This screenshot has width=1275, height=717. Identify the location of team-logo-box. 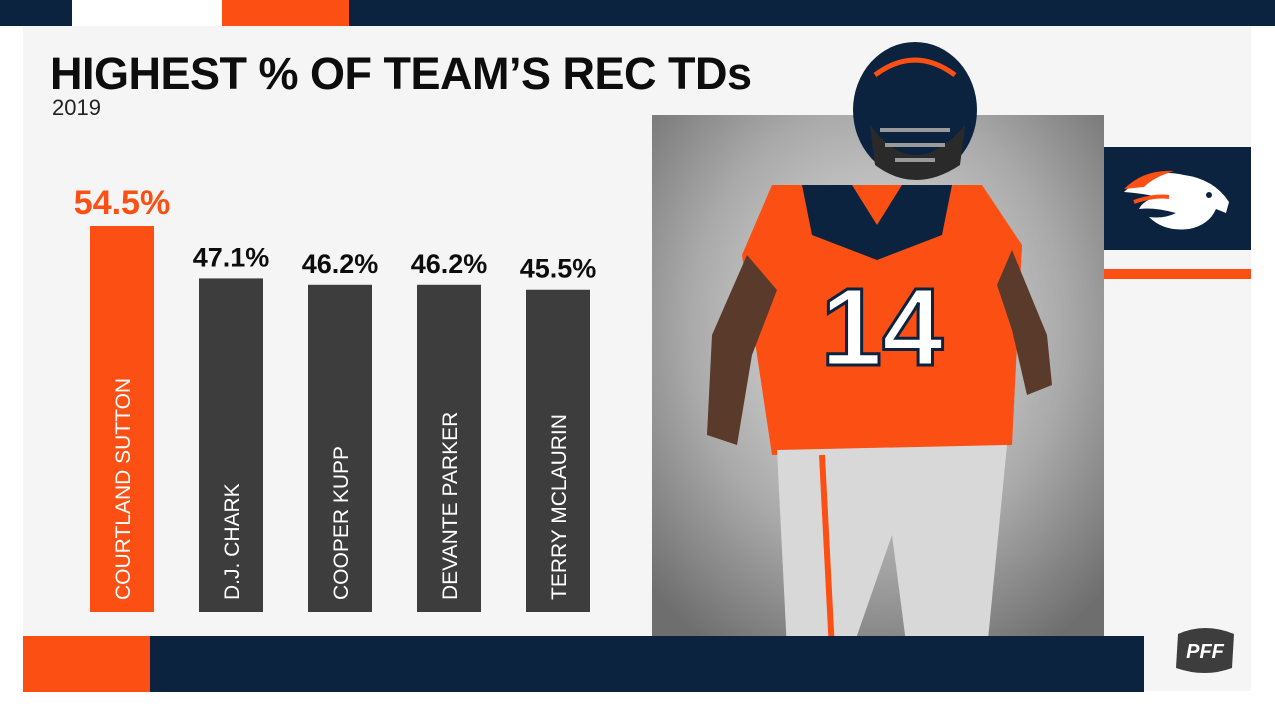
(1177, 198).